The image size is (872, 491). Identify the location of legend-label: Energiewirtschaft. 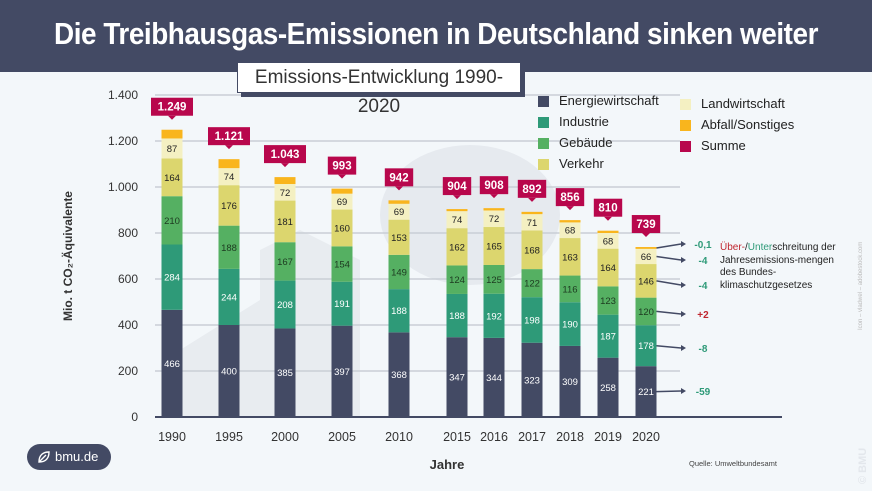
(609, 100).